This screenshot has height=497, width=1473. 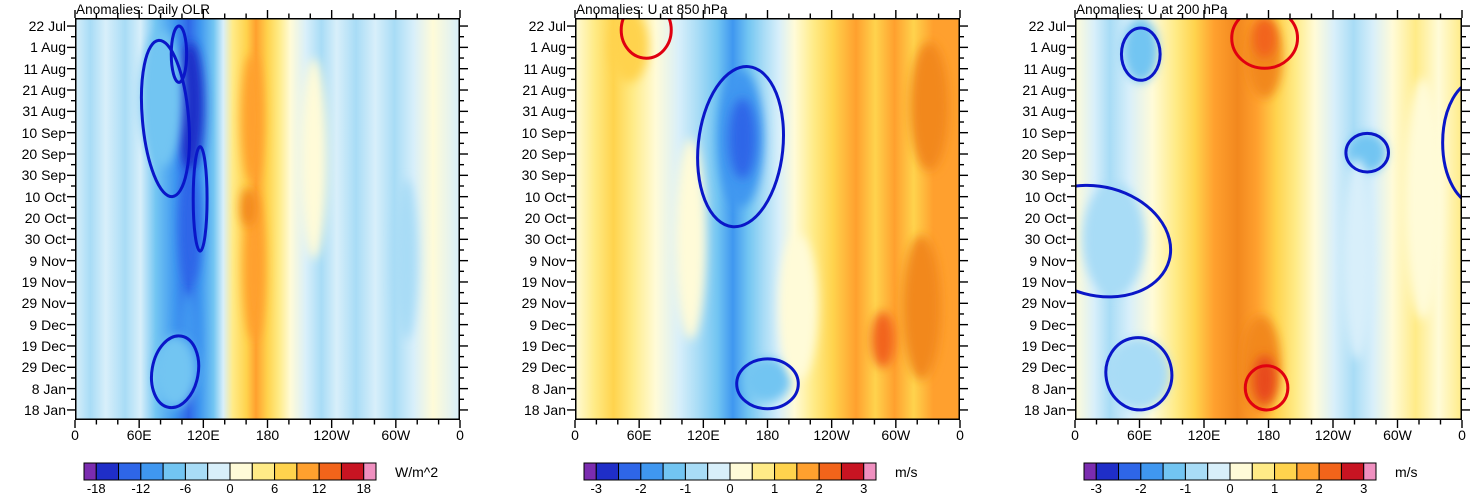 I want to click on colorbar-tick-label: 12, so click(x=319, y=488).